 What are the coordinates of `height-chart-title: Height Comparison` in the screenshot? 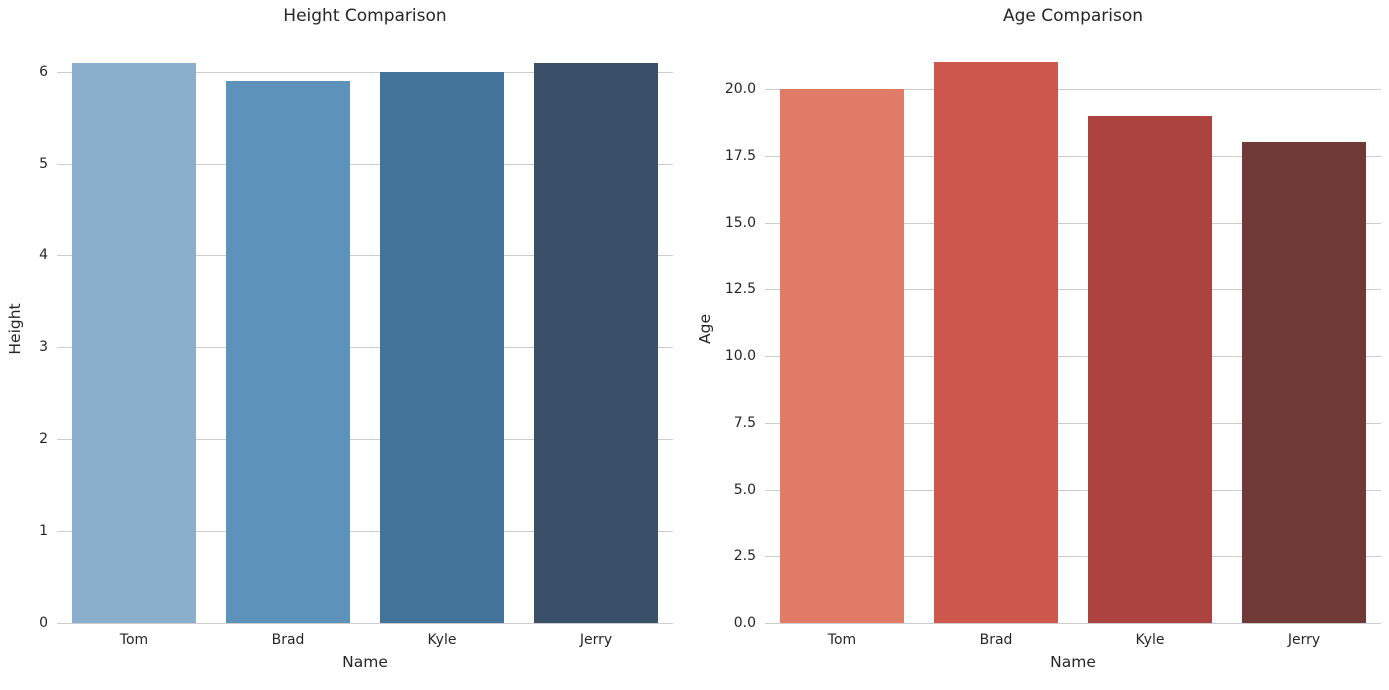 It's located at (365, 16).